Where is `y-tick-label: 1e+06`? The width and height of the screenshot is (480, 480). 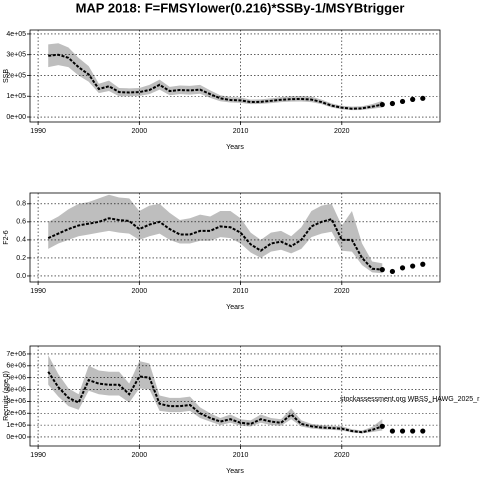
y-tick-label: 1e+06 is located at coordinates (16, 425).